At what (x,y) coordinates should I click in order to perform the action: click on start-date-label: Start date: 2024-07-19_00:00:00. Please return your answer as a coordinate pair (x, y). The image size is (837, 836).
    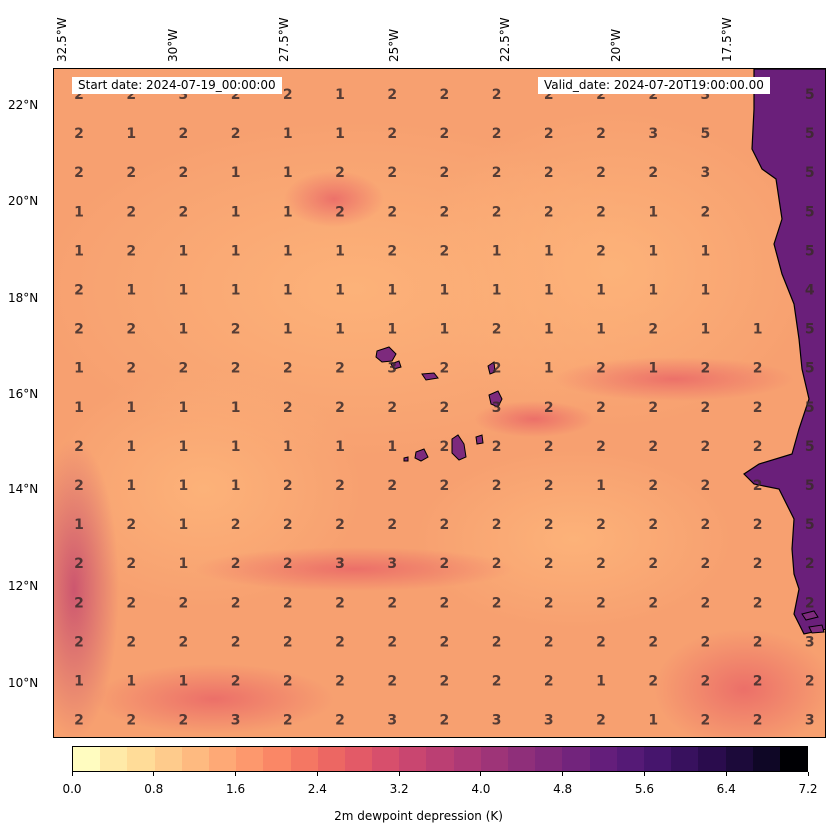
    Looking at the image, I should click on (177, 85).